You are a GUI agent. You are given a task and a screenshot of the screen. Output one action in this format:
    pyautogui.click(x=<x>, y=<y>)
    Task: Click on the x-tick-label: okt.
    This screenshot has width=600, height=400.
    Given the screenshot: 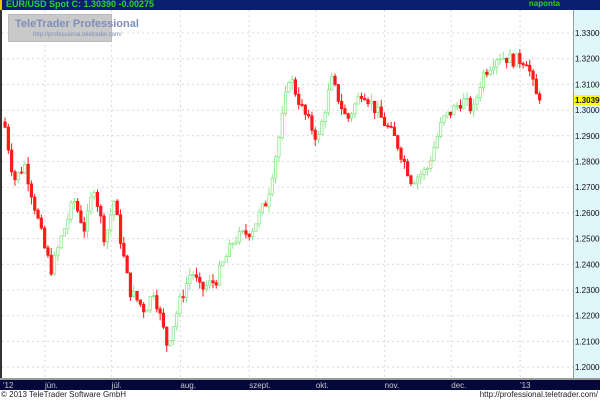 What is the action you would take?
    pyautogui.click(x=322, y=385)
    